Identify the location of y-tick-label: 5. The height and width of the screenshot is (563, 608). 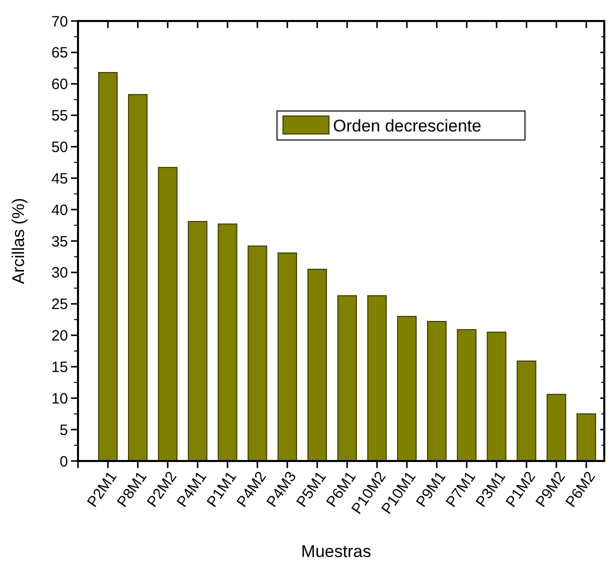
(64, 430).